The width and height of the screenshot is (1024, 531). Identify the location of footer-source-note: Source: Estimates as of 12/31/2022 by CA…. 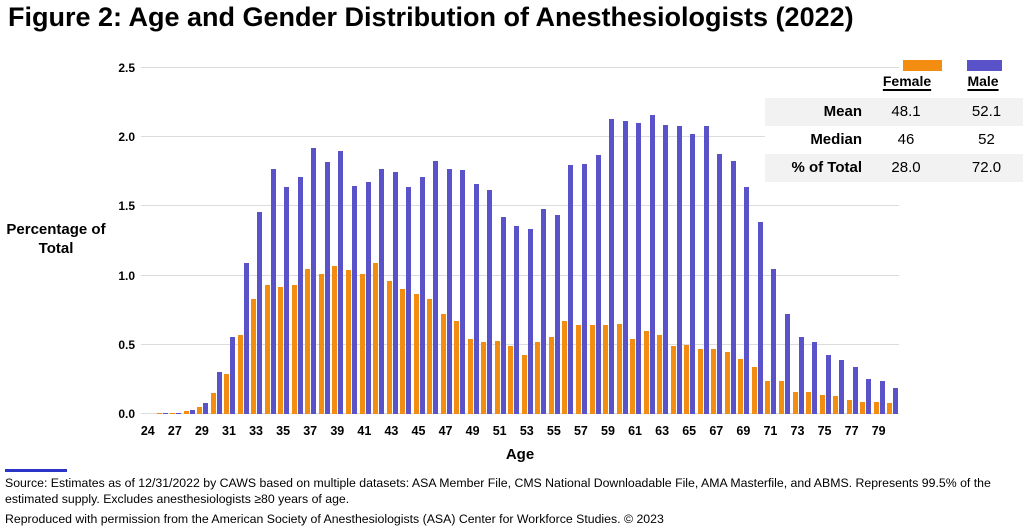
(498, 491).